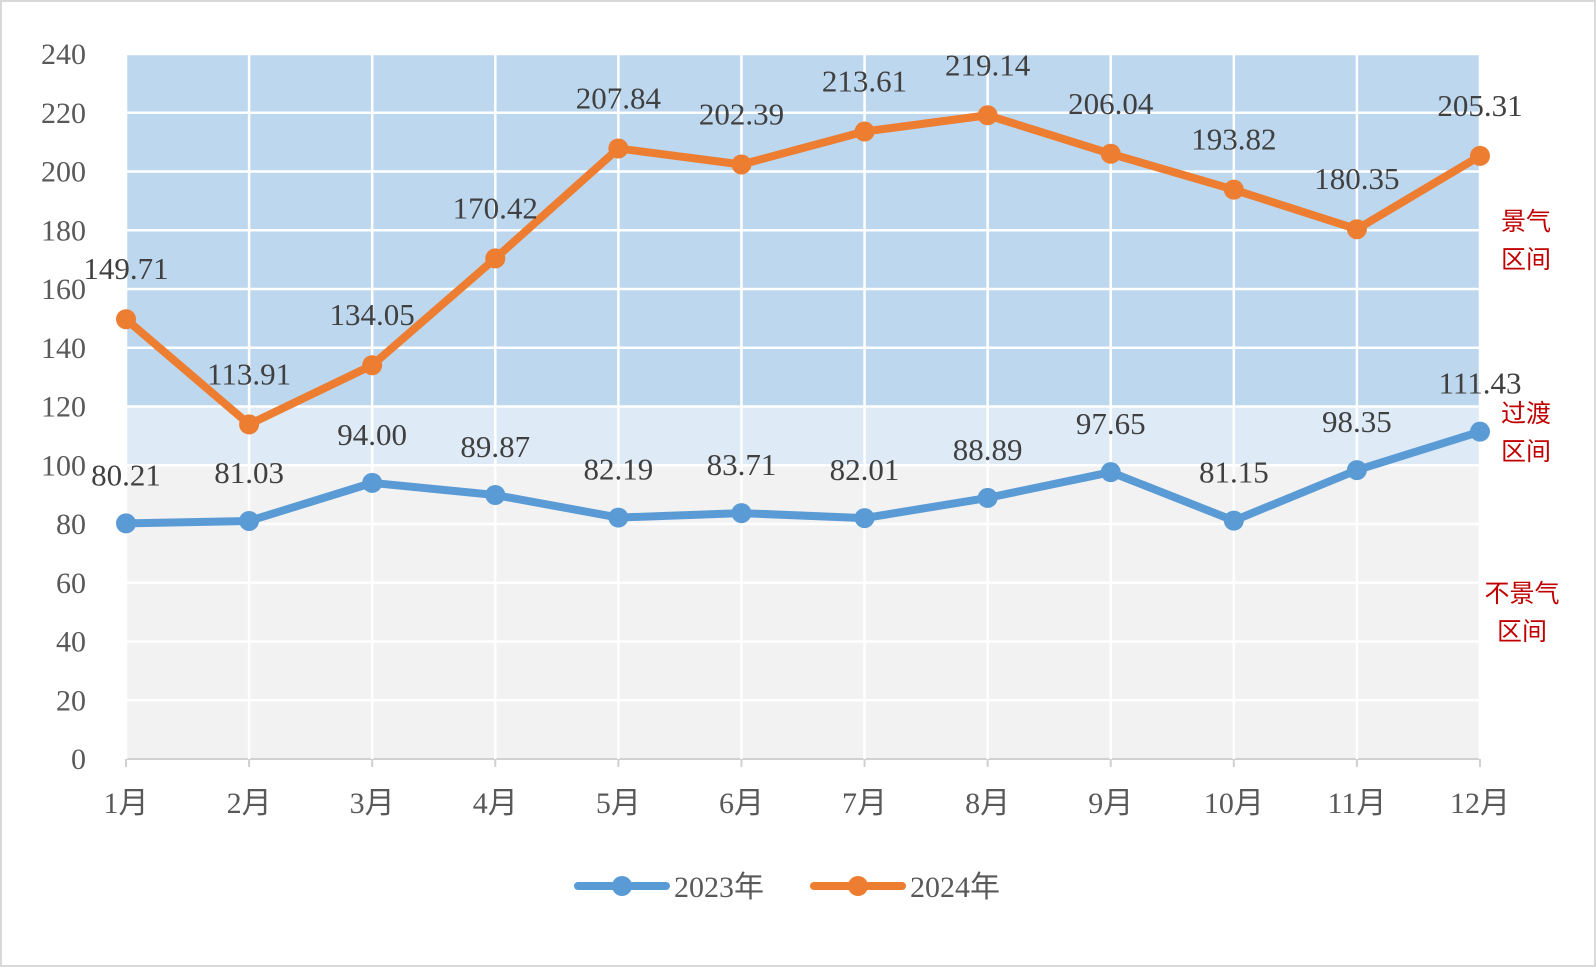 This screenshot has width=1596, height=967. I want to click on zone-label-1: 过渡区间, so click(1526, 432).